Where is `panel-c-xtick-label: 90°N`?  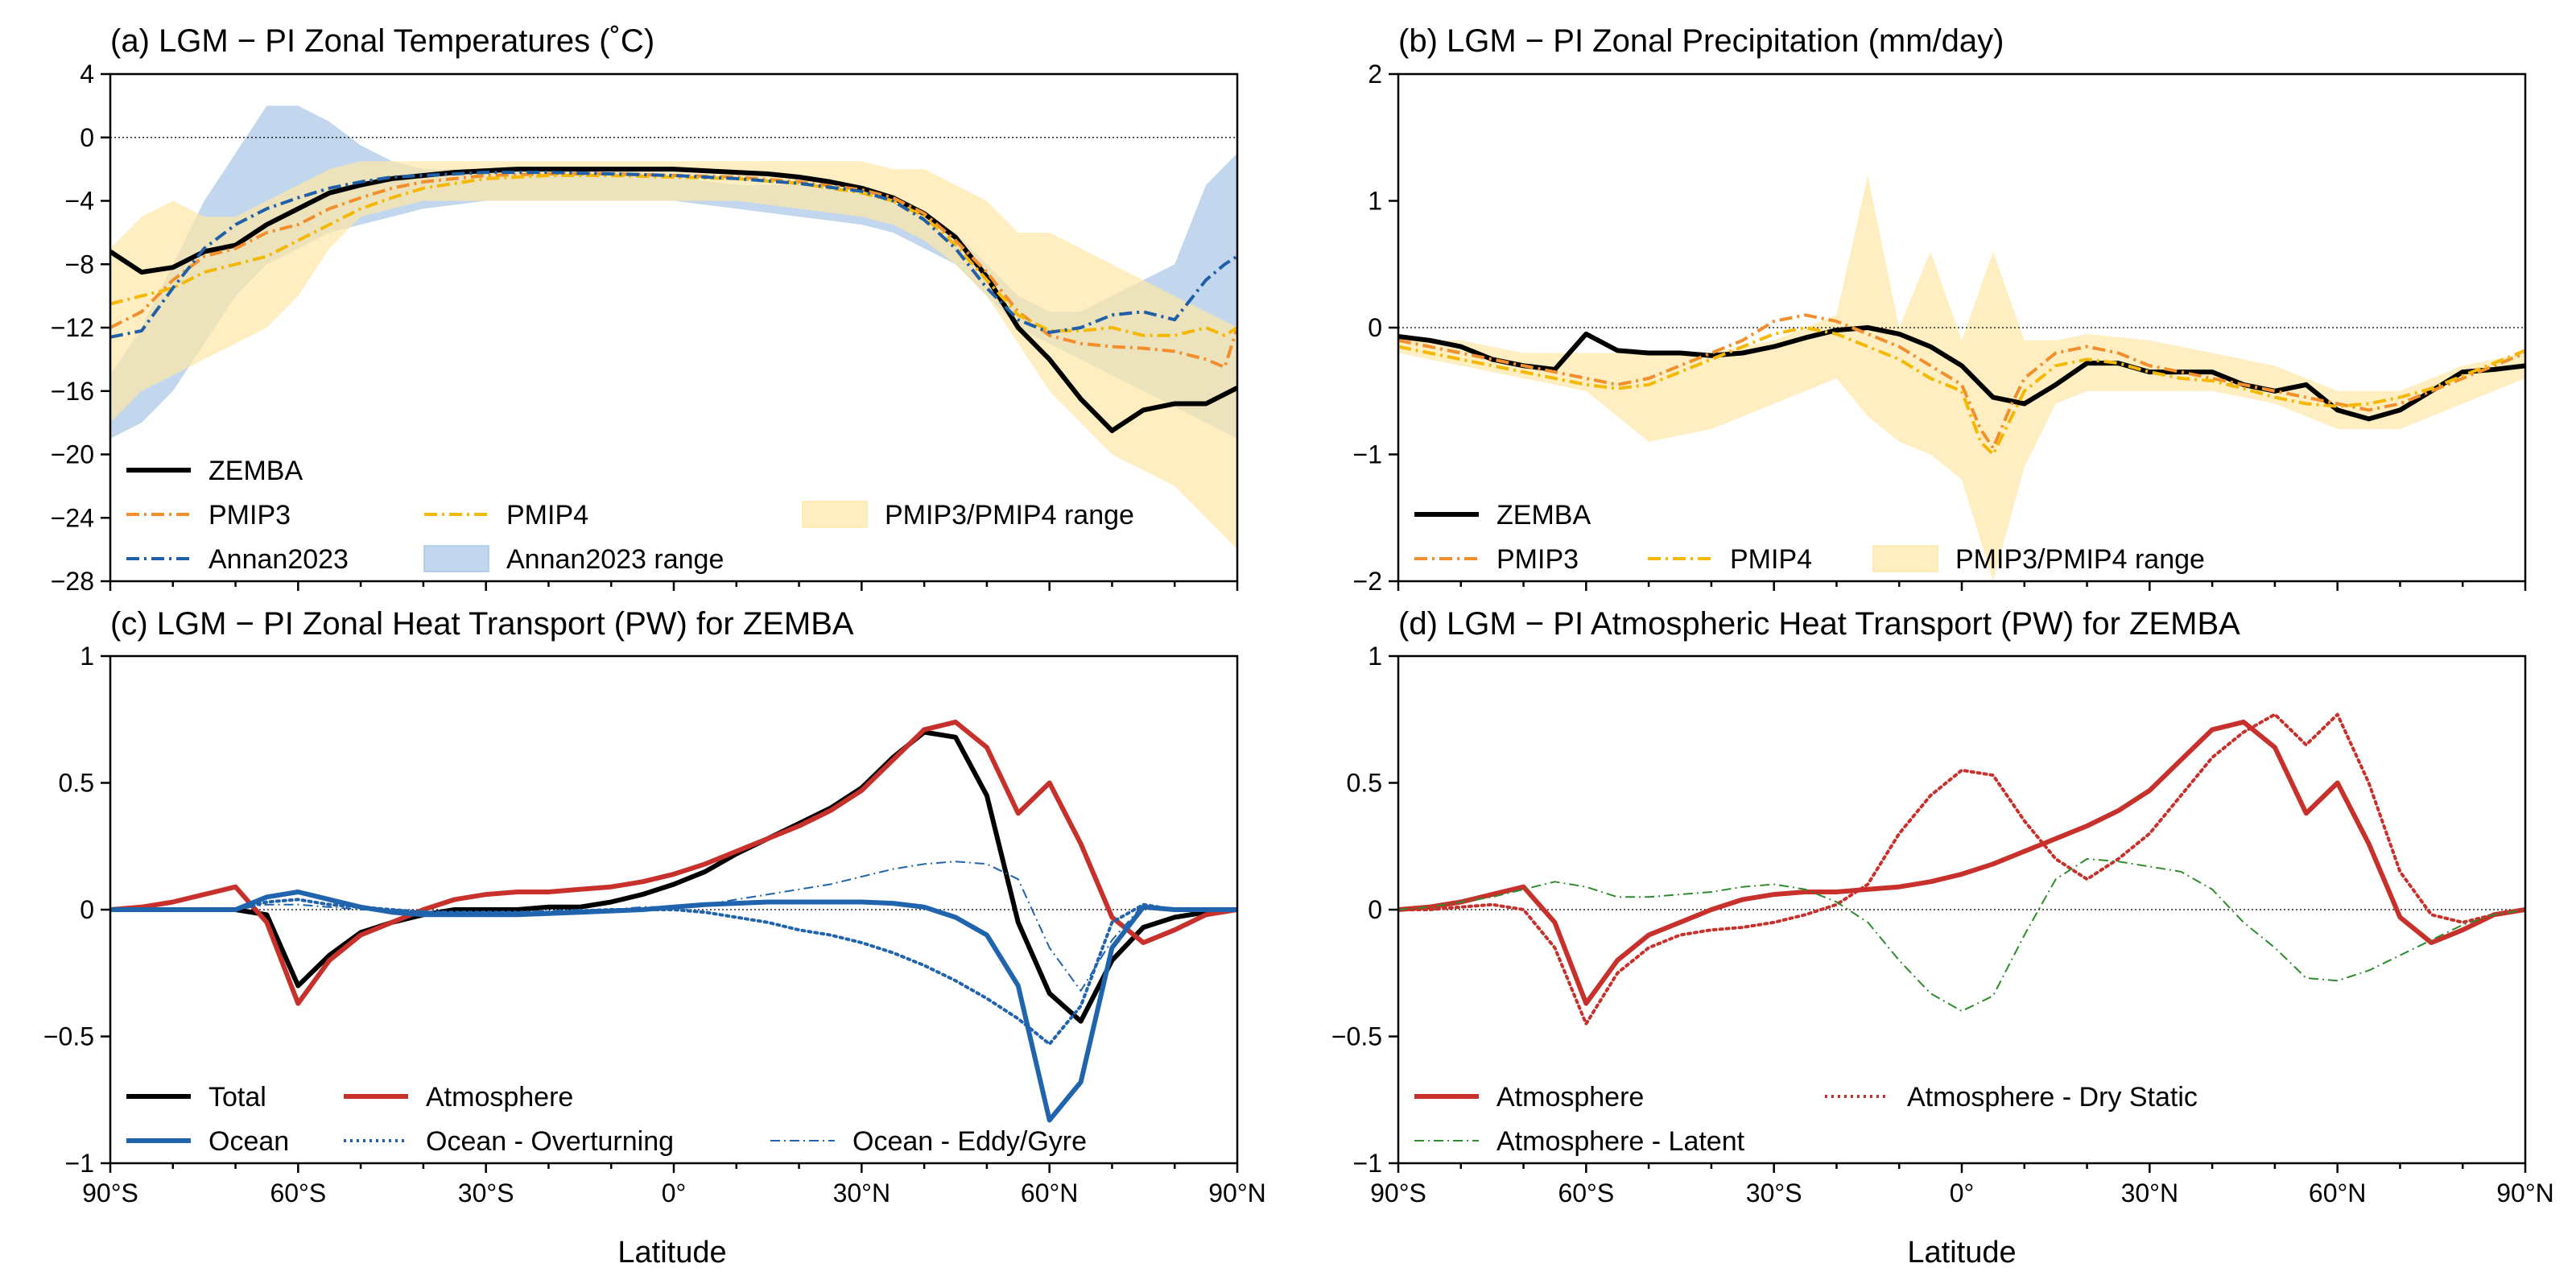 panel-c-xtick-label: 90°N is located at coordinates (1237, 1193).